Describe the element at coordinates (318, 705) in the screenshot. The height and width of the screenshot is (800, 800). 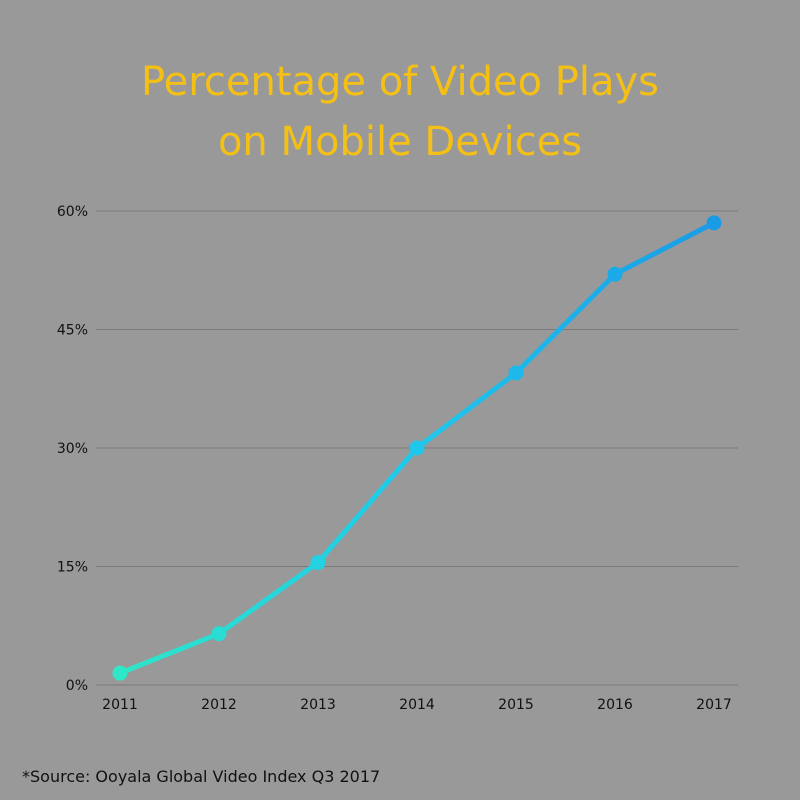
I see `x-tick-label: 2013` at that location.